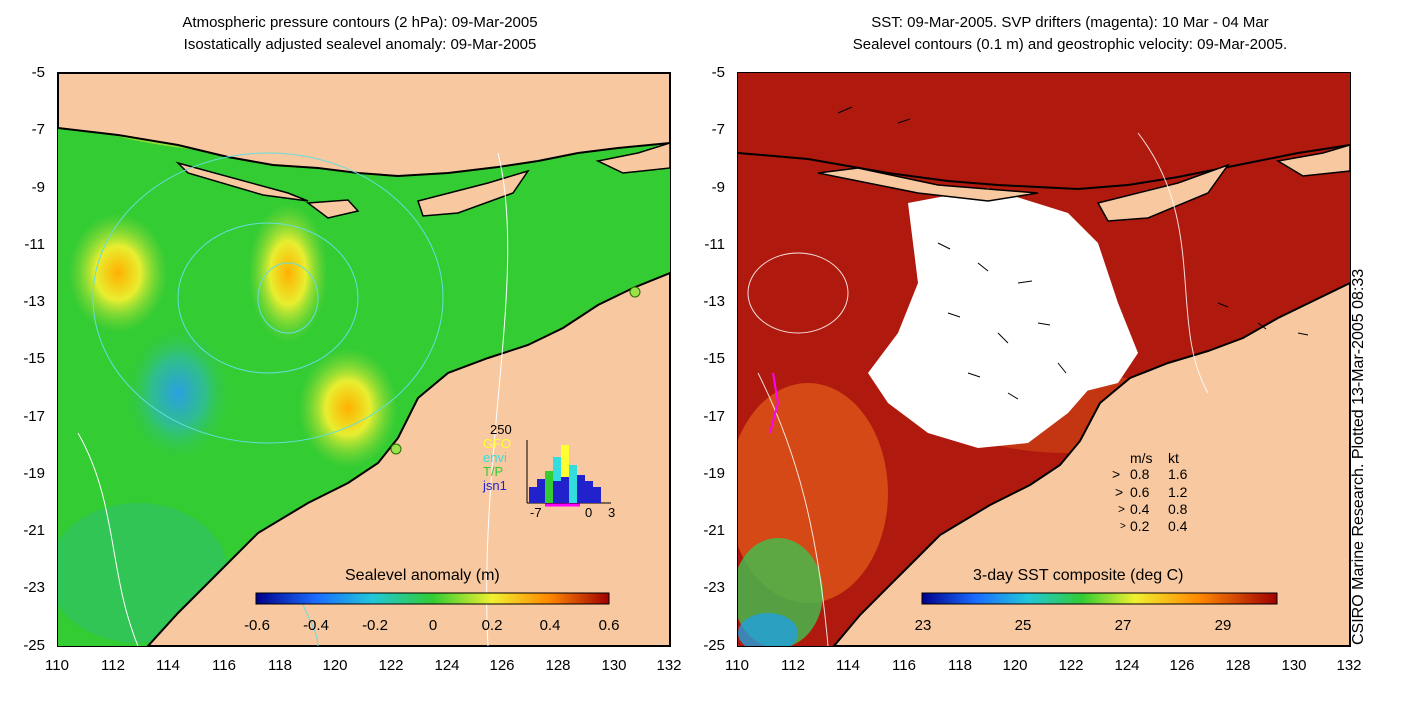  What do you see at coordinates (1294, 665) in the screenshot?
I see `right-x-tick: 130` at bounding box center [1294, 665].